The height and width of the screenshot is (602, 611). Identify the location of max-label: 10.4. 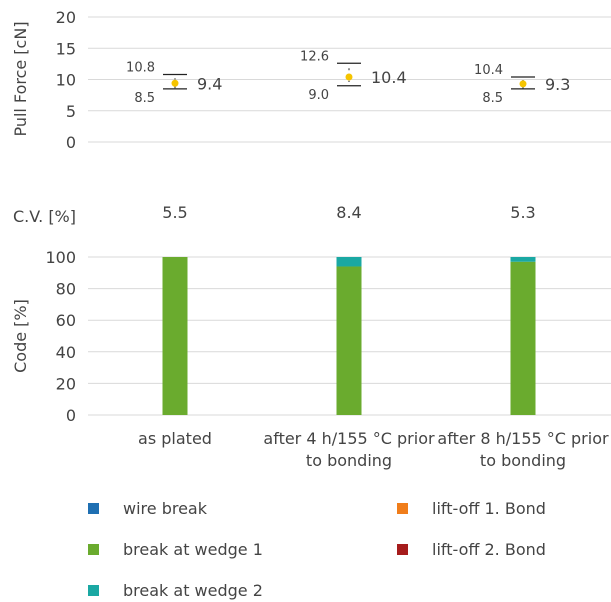
(488, 70).